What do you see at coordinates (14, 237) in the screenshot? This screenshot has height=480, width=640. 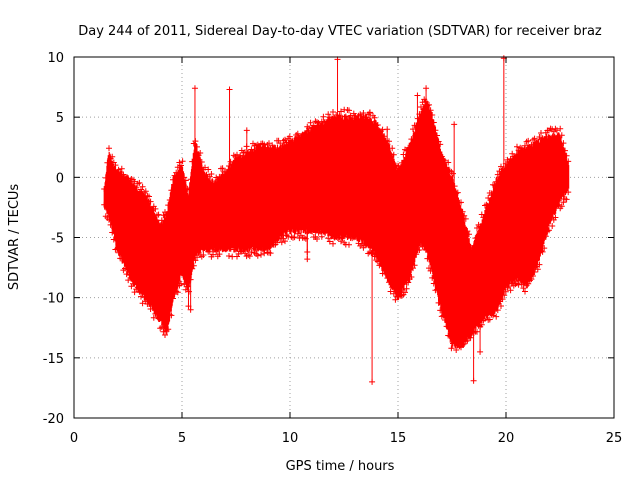 I see `y-axis-label: SDTVAR / TECUs` at bounding box center [14, 237].